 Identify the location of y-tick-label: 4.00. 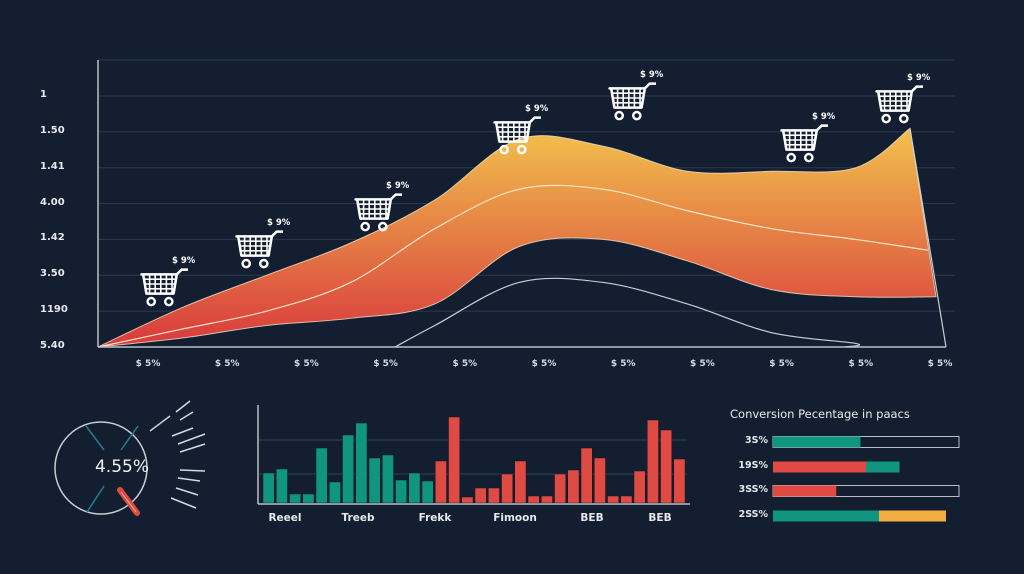
(52, 202).